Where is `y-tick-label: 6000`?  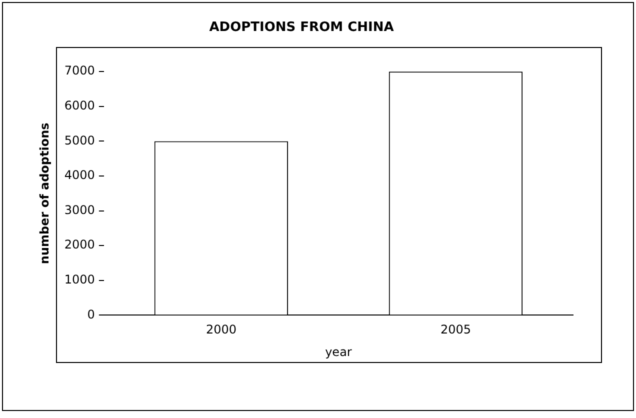 y-tick-label: 6000 is located at coordinates (79, 105).